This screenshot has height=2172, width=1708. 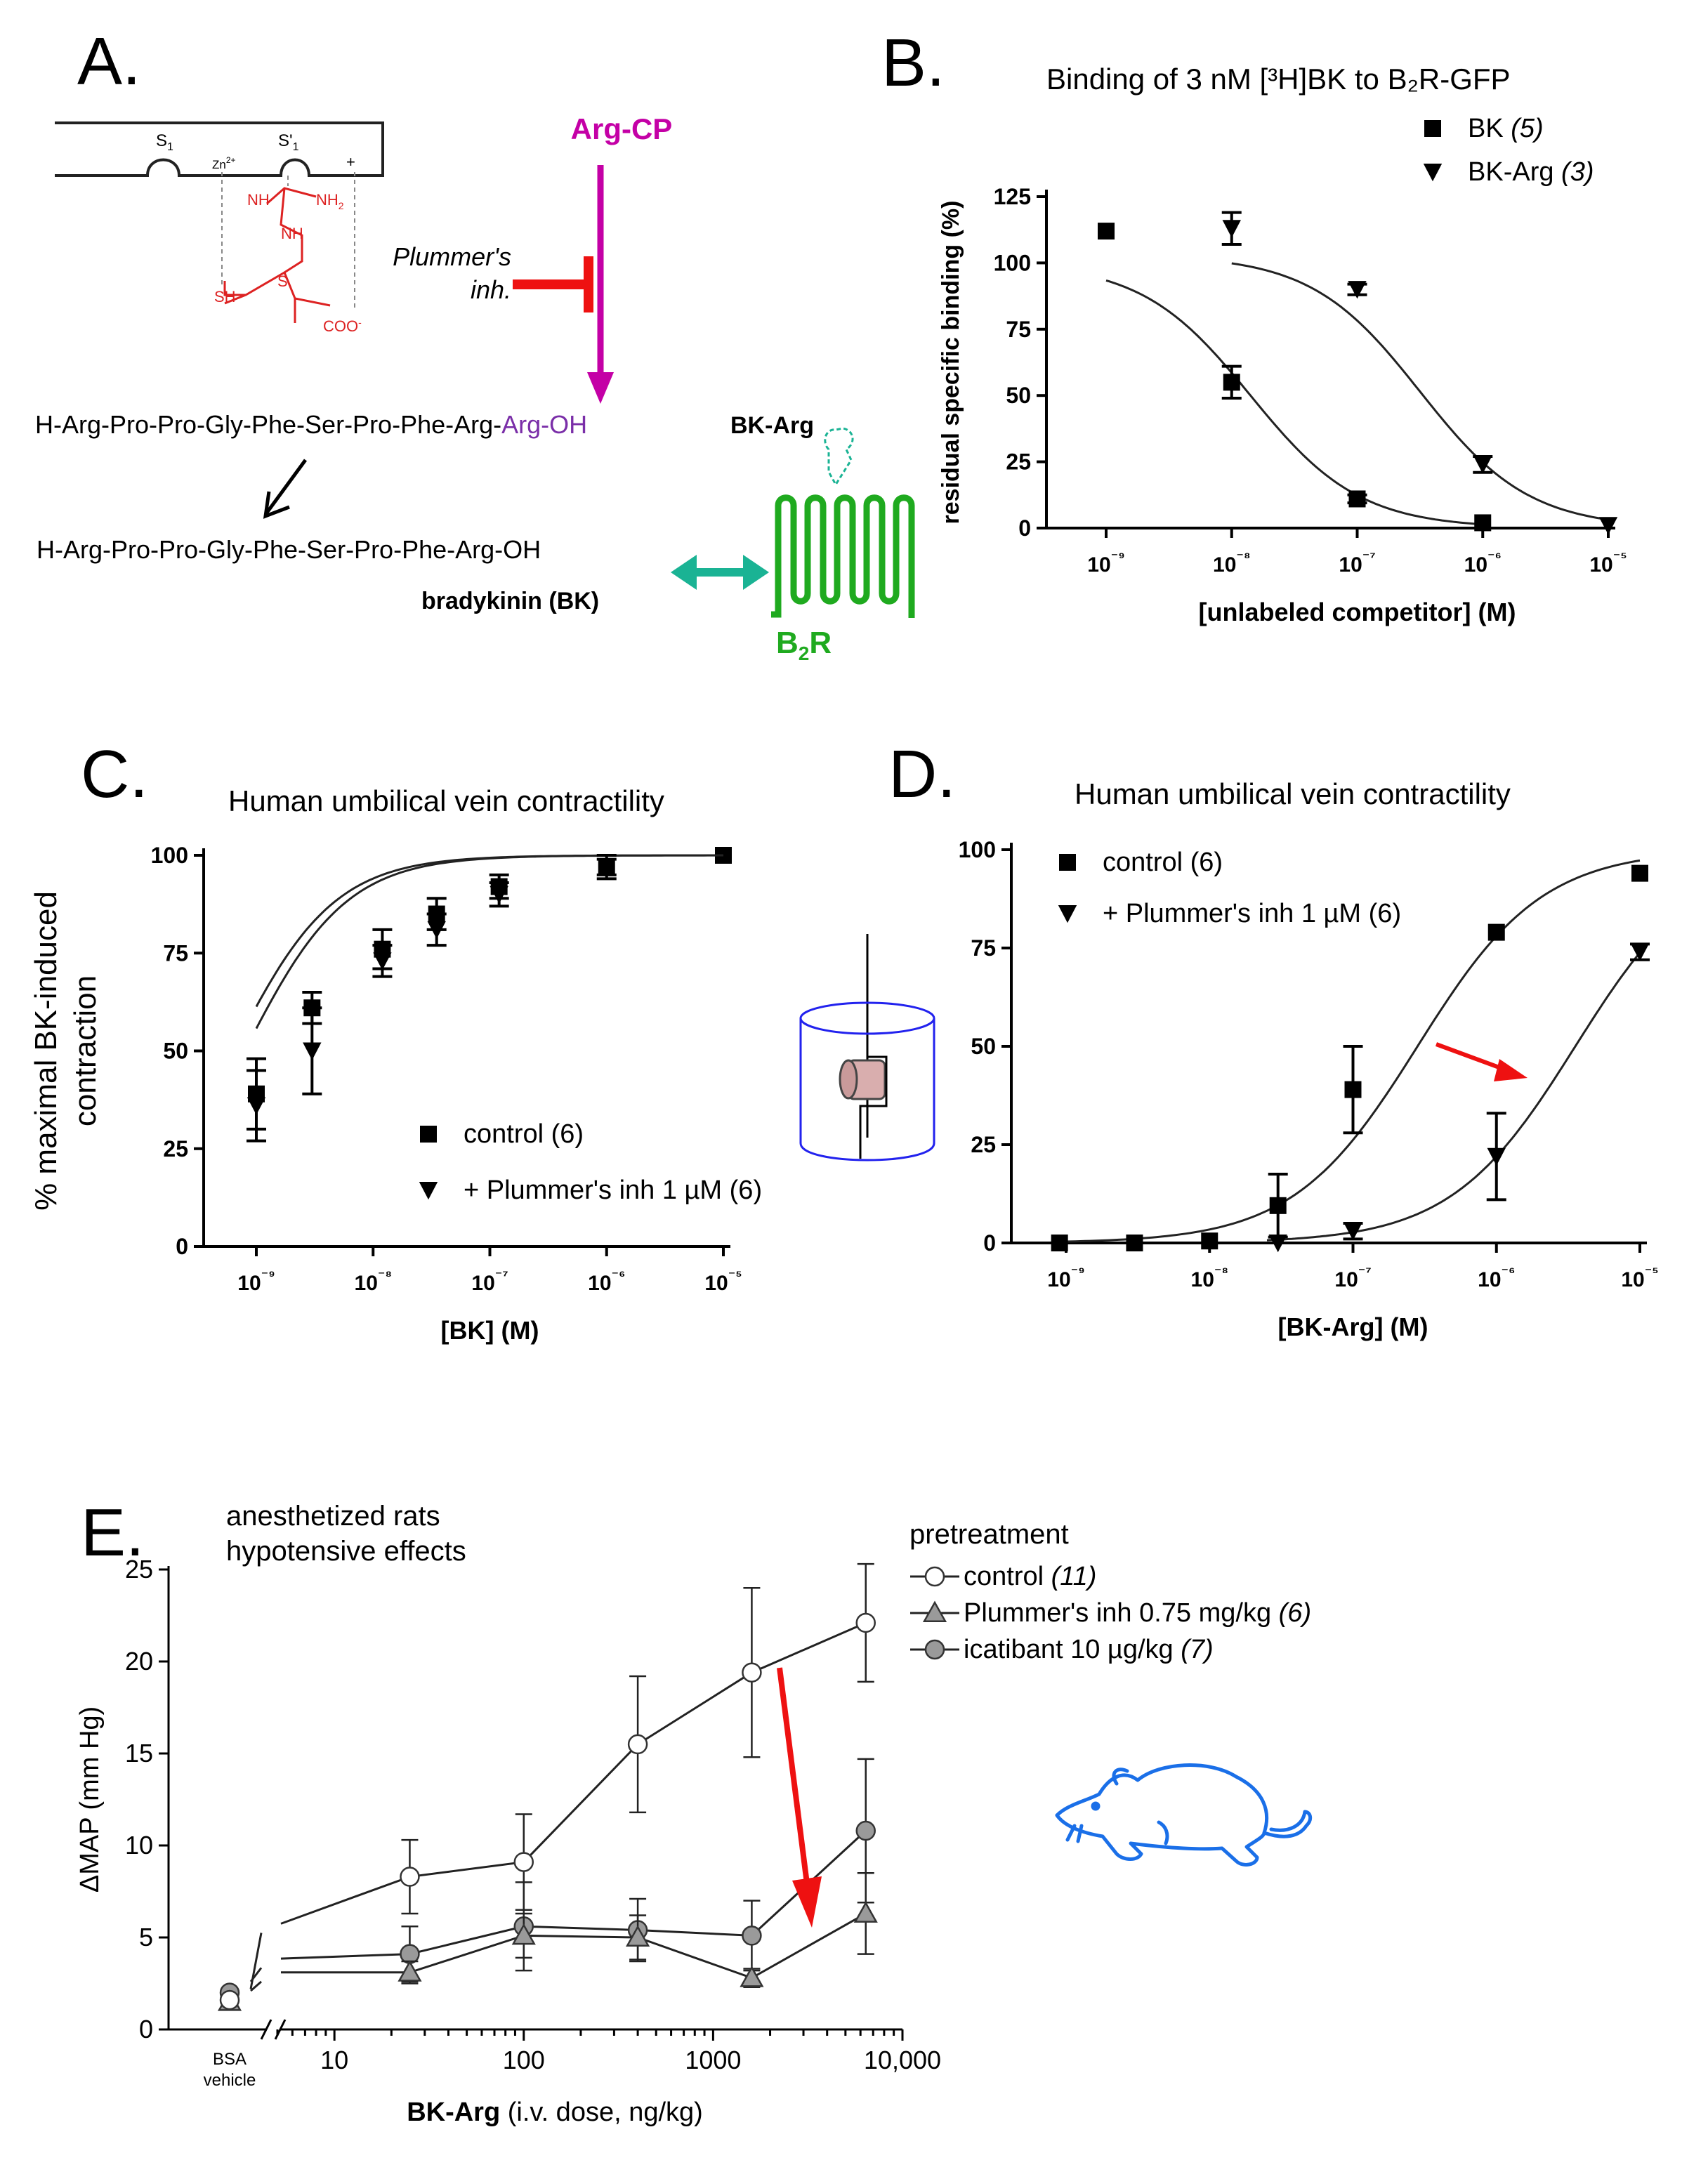 What do you see at coordinates (342, 326) in the screenshot?
I see `svg-text: COO-` at bounding box center [342, 326].